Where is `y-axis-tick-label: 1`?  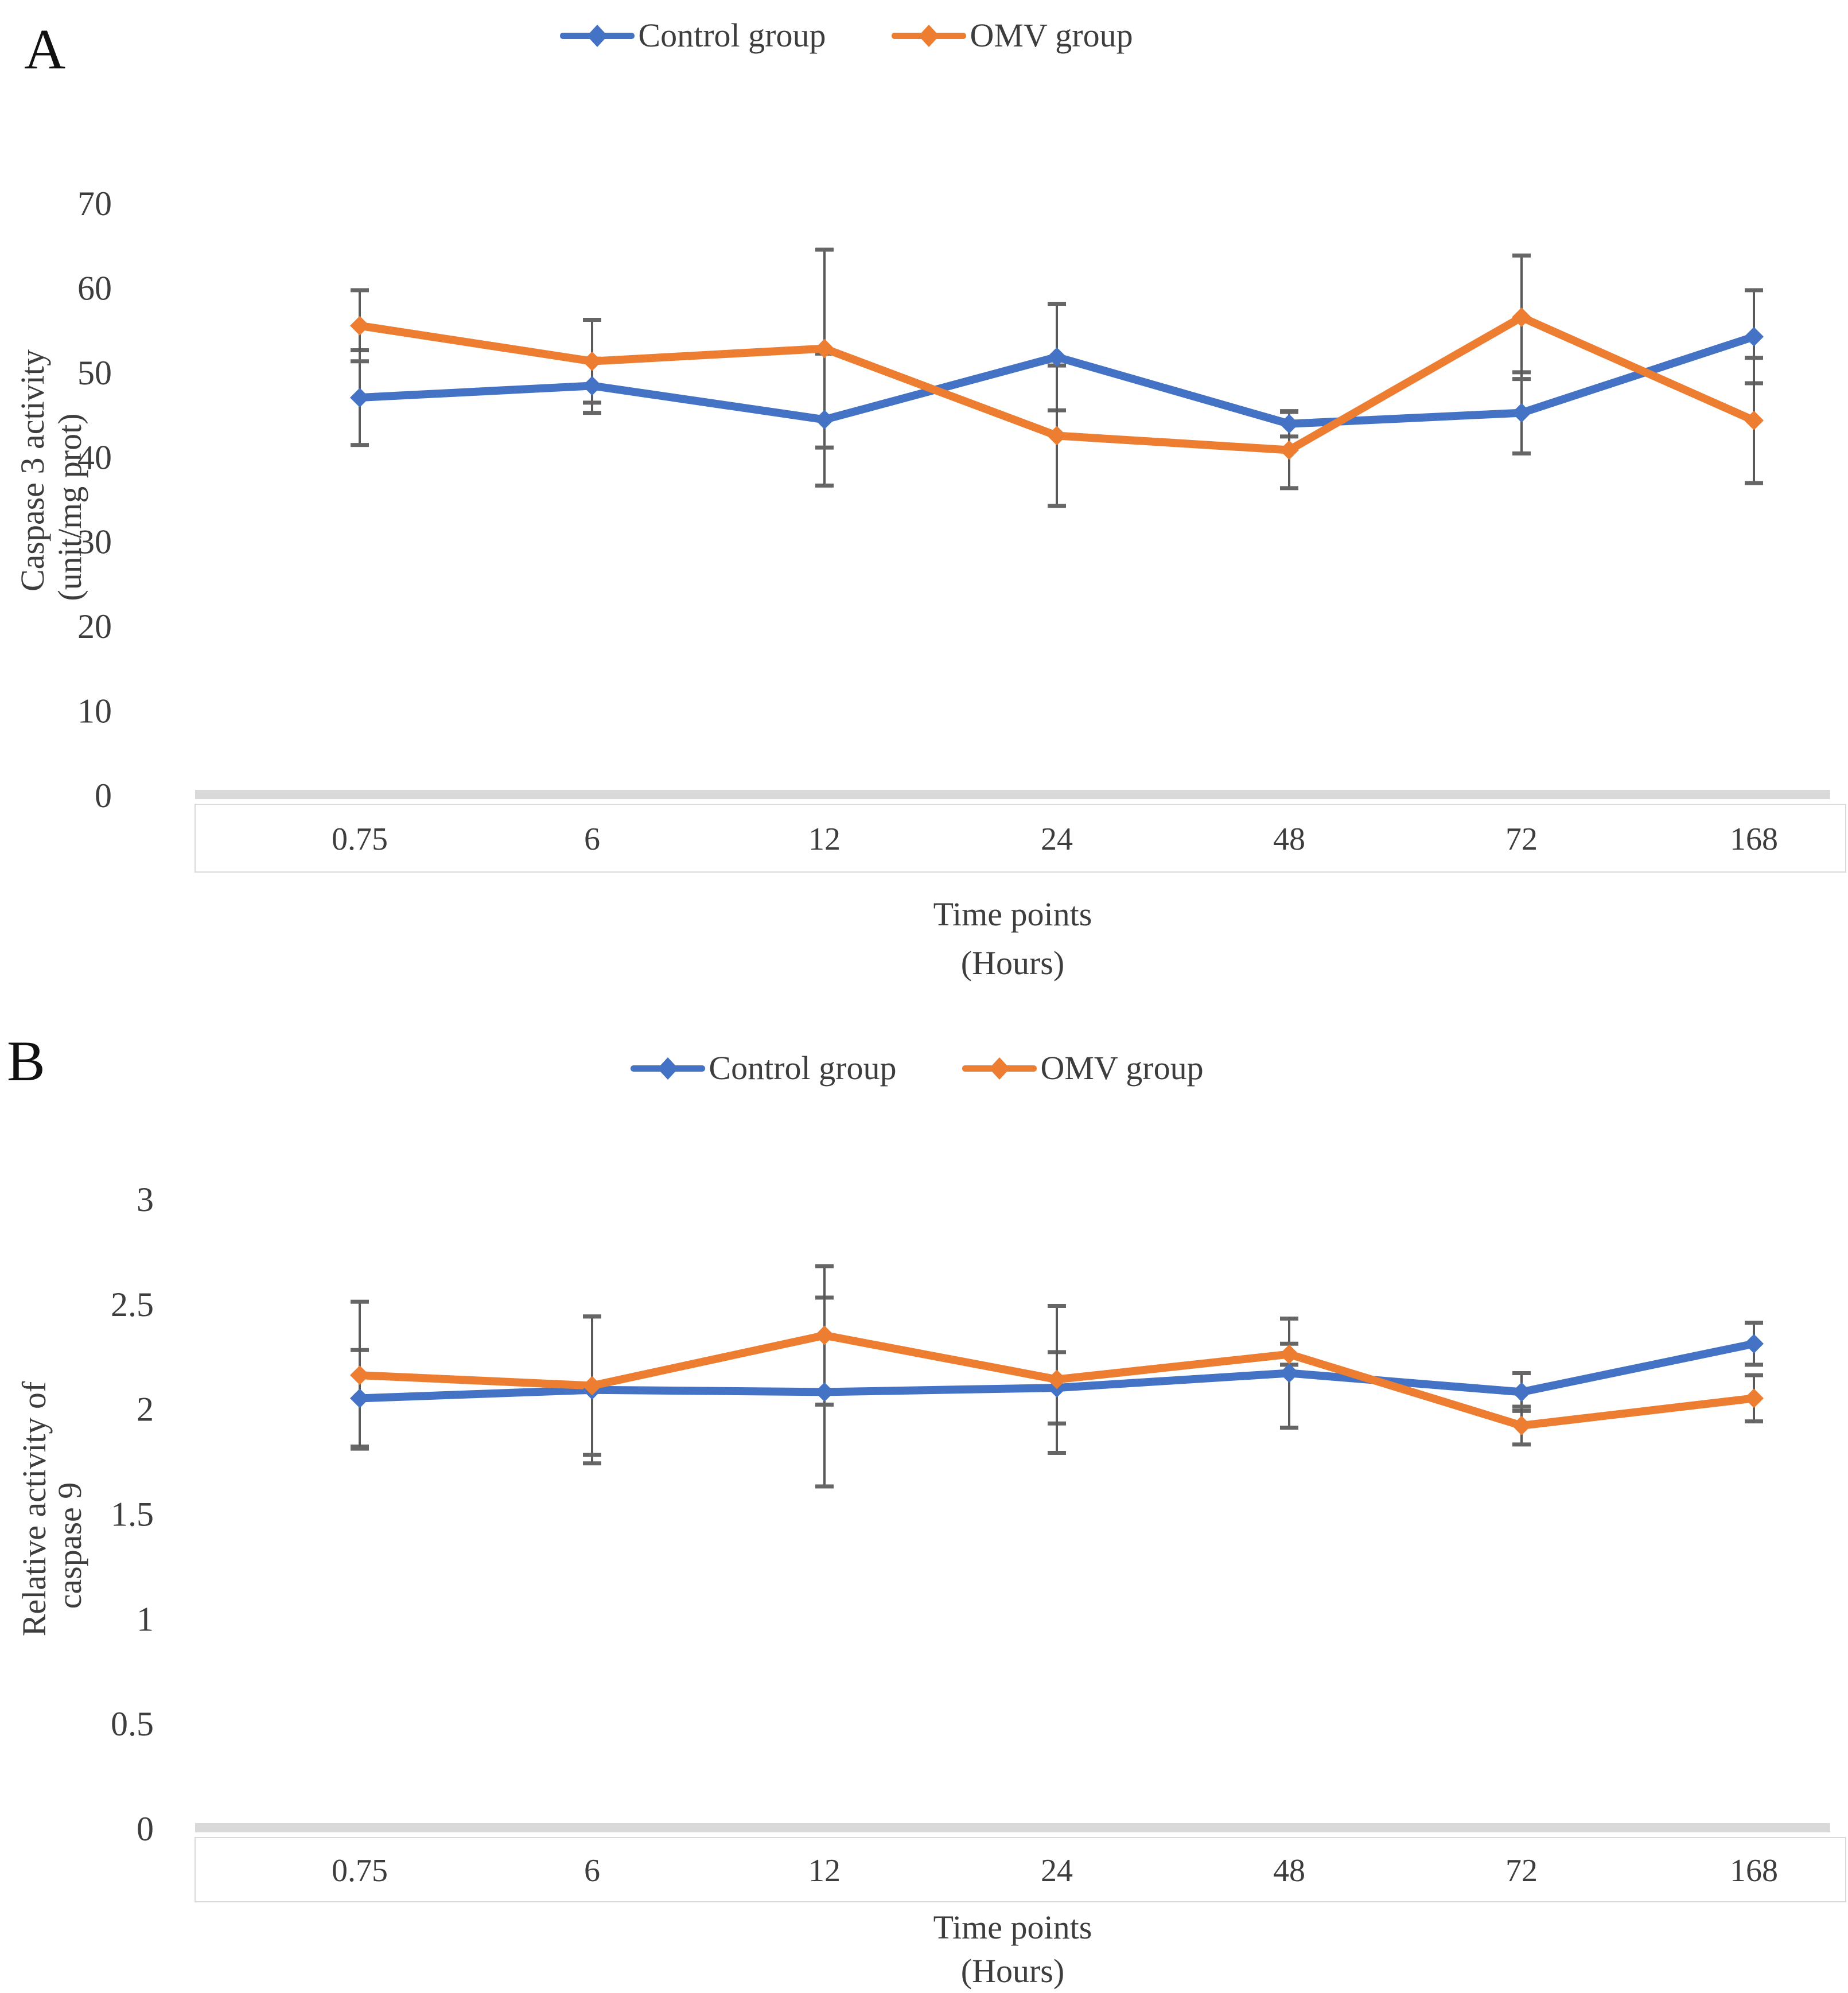 y-axis-tick-label: 1 is located at coordinates (145, 1619).